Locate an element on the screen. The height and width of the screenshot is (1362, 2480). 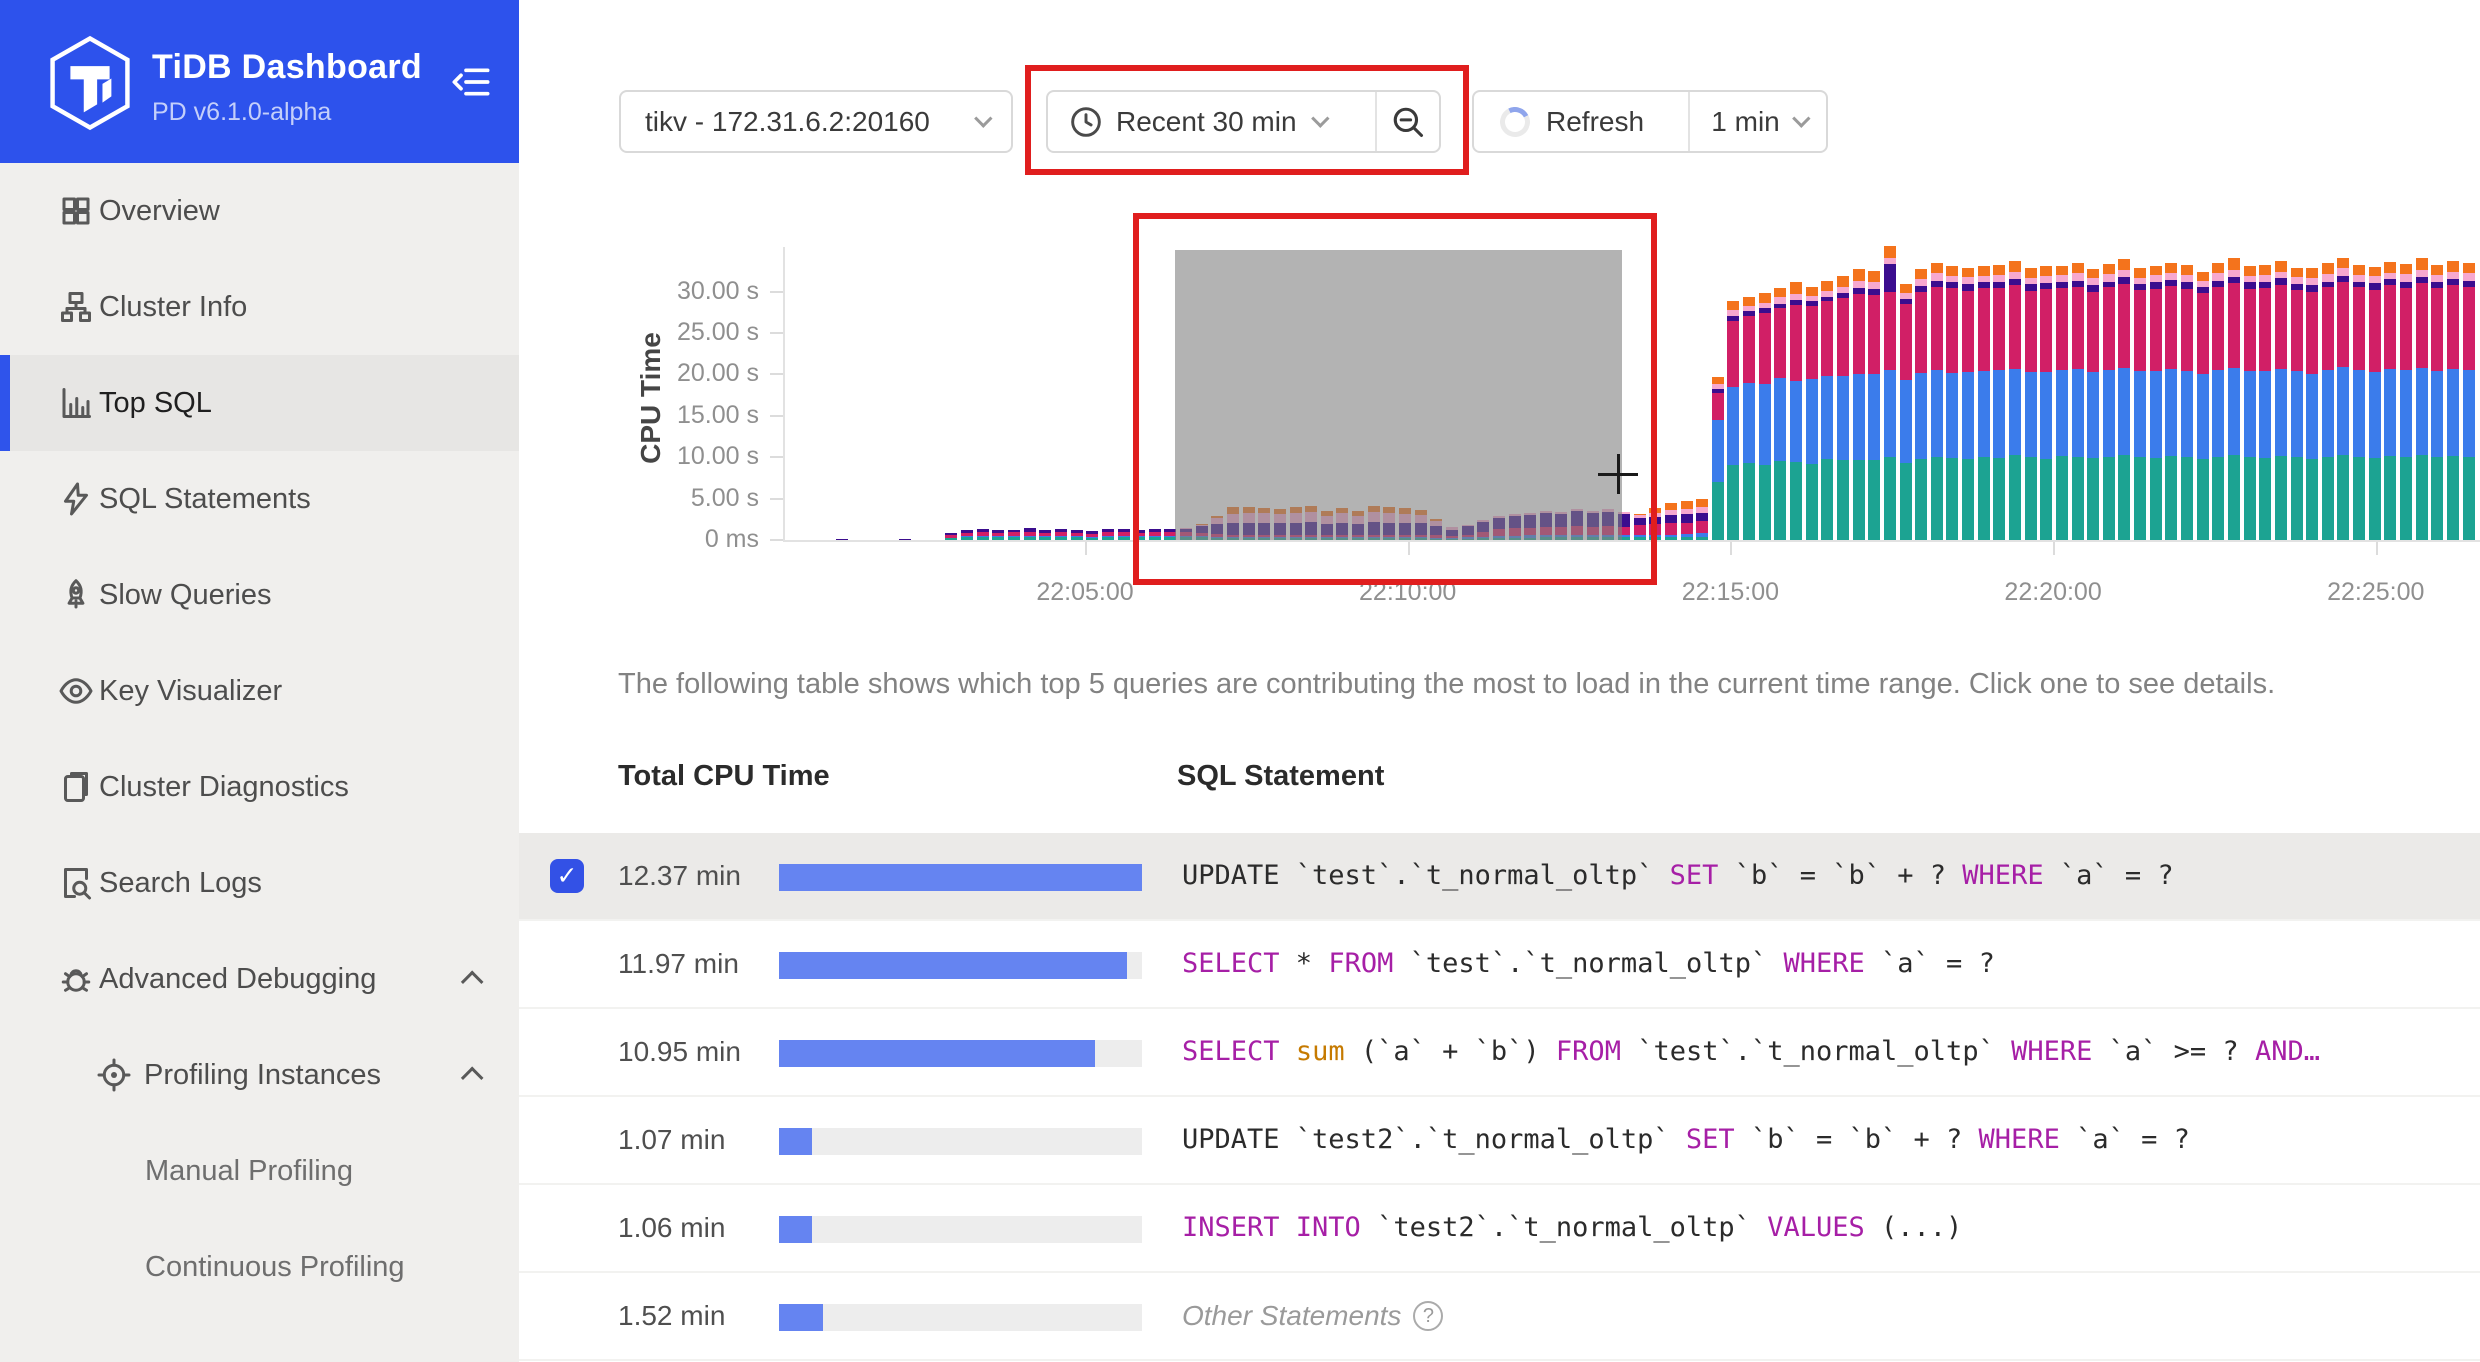
brush-selection is located at coordinates (1398, 395).